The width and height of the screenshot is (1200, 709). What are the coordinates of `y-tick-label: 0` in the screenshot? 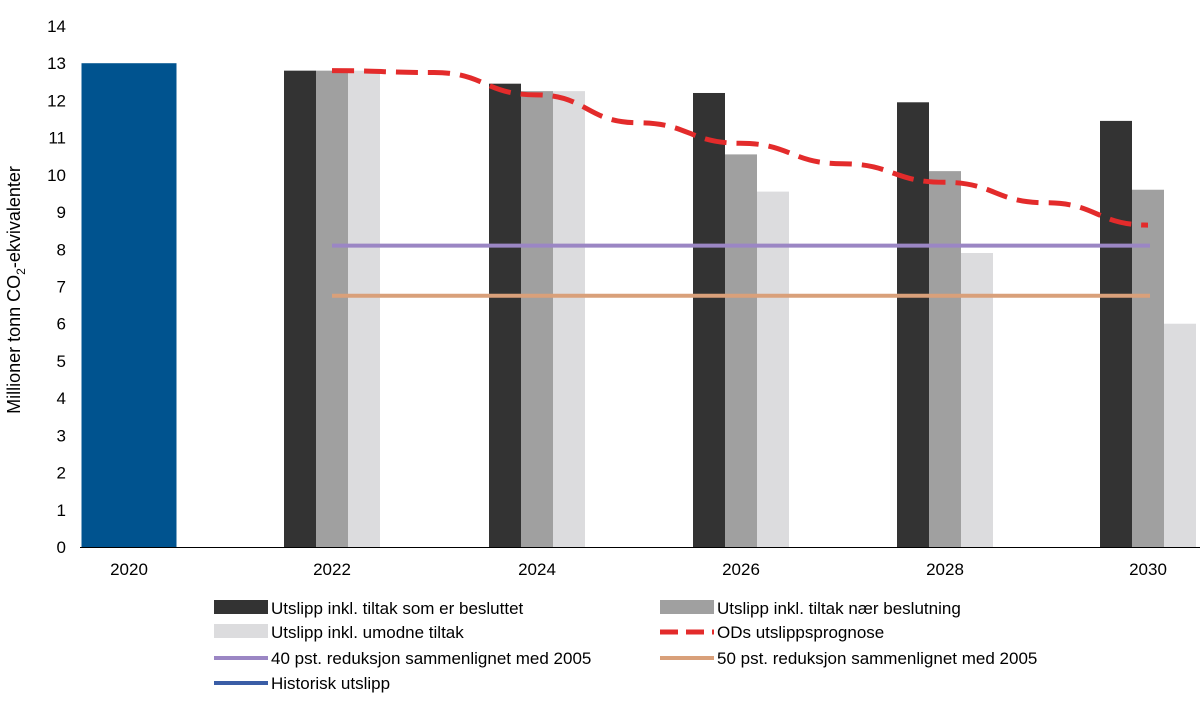 It's located at (61, 547).